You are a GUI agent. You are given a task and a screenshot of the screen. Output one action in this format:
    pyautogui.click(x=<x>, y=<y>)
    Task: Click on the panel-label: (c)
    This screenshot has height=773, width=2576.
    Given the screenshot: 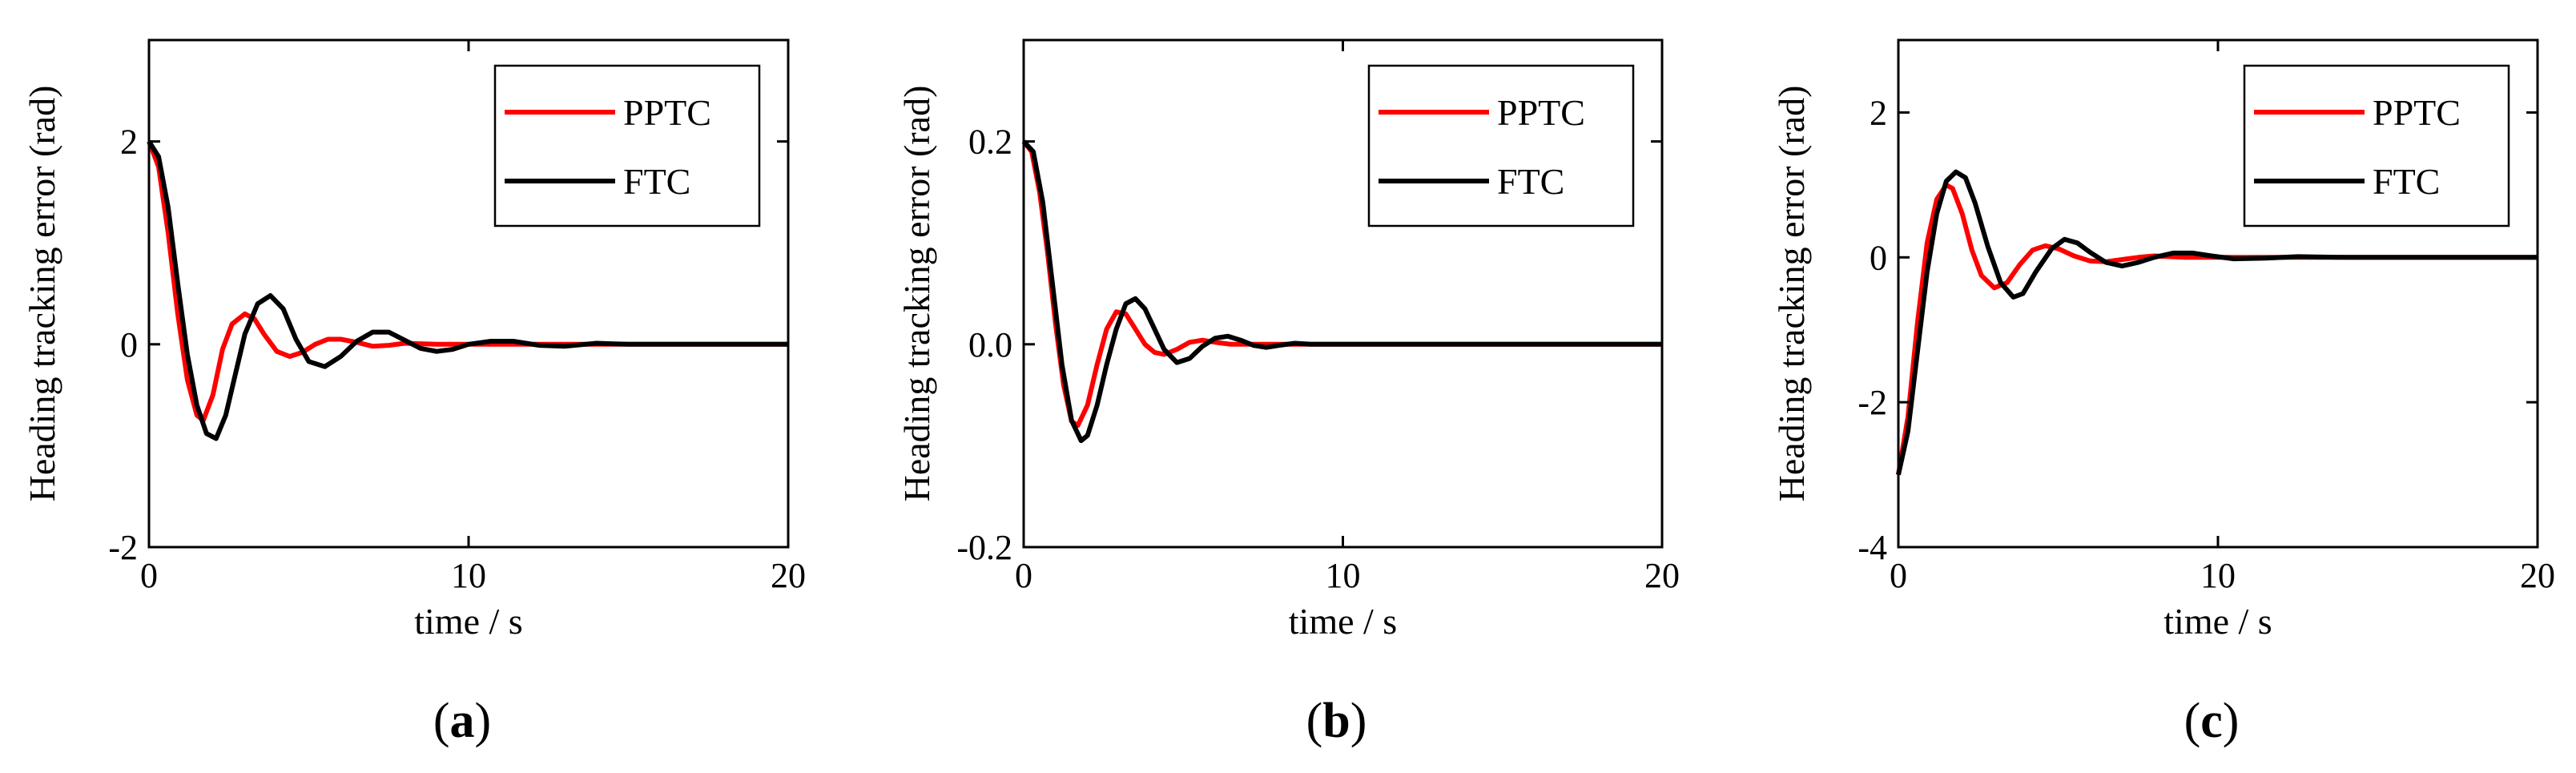 What is the action you would take?
    pyautogui.click(x=2212, y=721)
    